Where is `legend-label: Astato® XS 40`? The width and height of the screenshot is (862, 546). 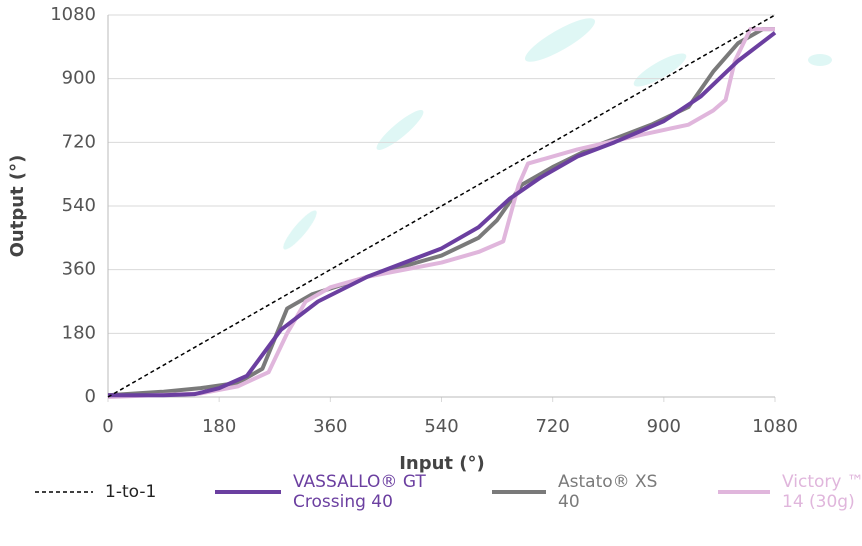
legend-label: Astato® XS 40 is located at coordinates (608, 492).